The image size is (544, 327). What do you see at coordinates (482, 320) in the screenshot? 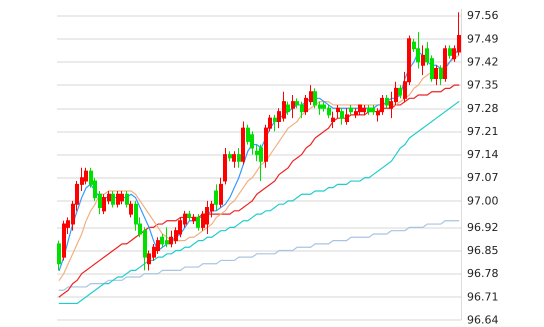
I see `y-tick-label: 96.64` at bounding box center [482, 320].